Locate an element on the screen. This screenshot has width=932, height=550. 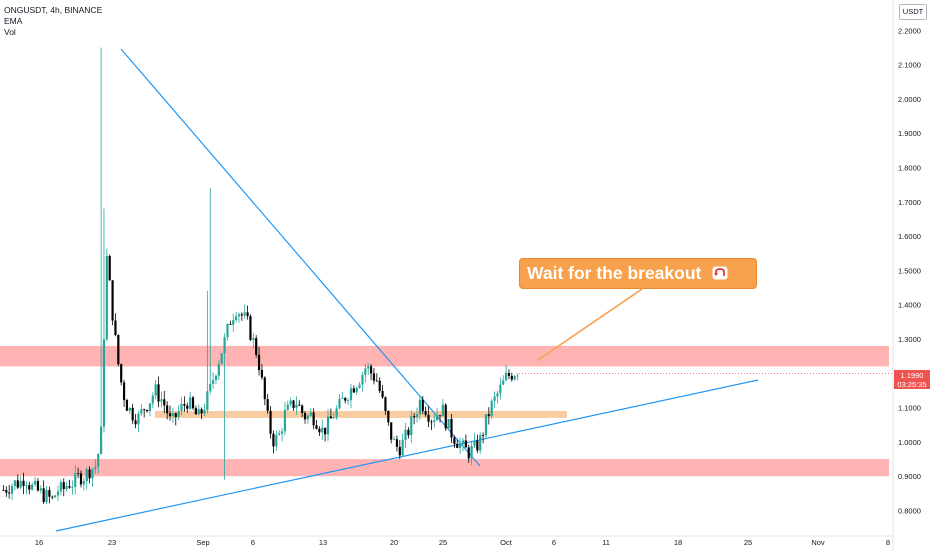
price-tick-label: 1.3000 is located at coordinates (909, 339).